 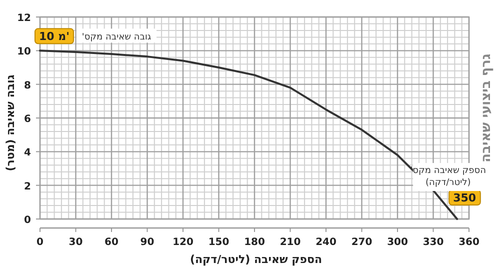 What do you see at coordinates (24, 52) in the screenshot?
I see `y-tick-label: 10` at bounding box center [24, 52].